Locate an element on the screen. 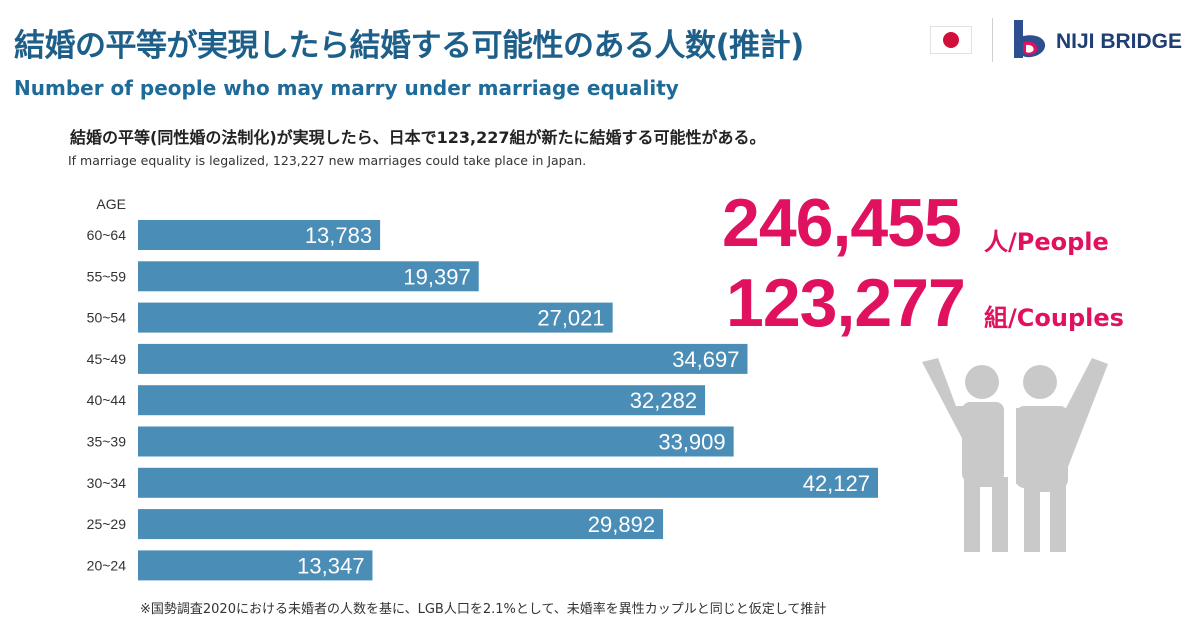  bar-value-label: 32,282 is located at coordinates (663, 400).